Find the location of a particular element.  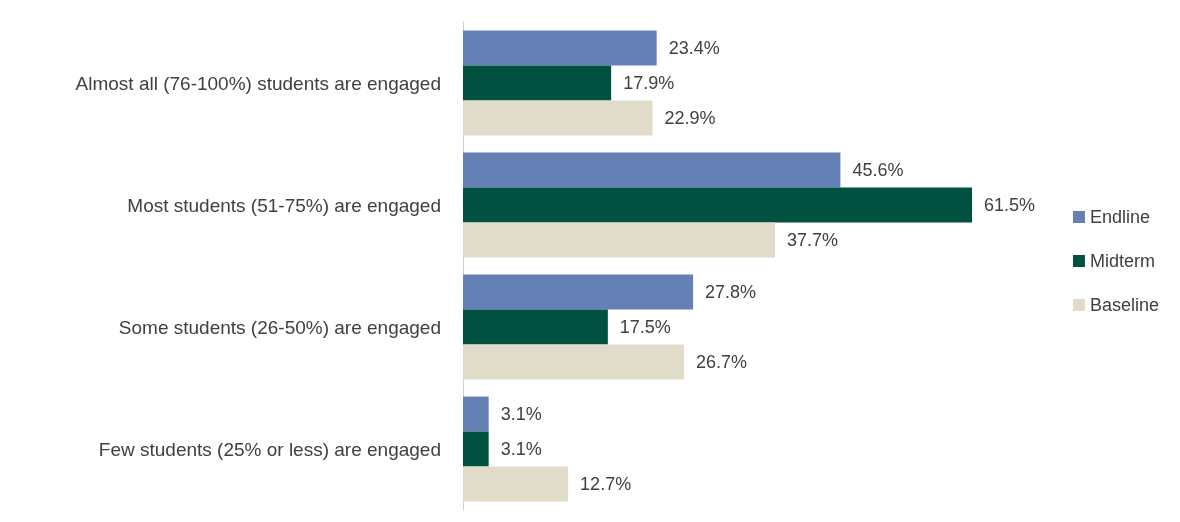

y-tick-label: Few students (25% or less) are engaged is located at coordinates (269, 449).